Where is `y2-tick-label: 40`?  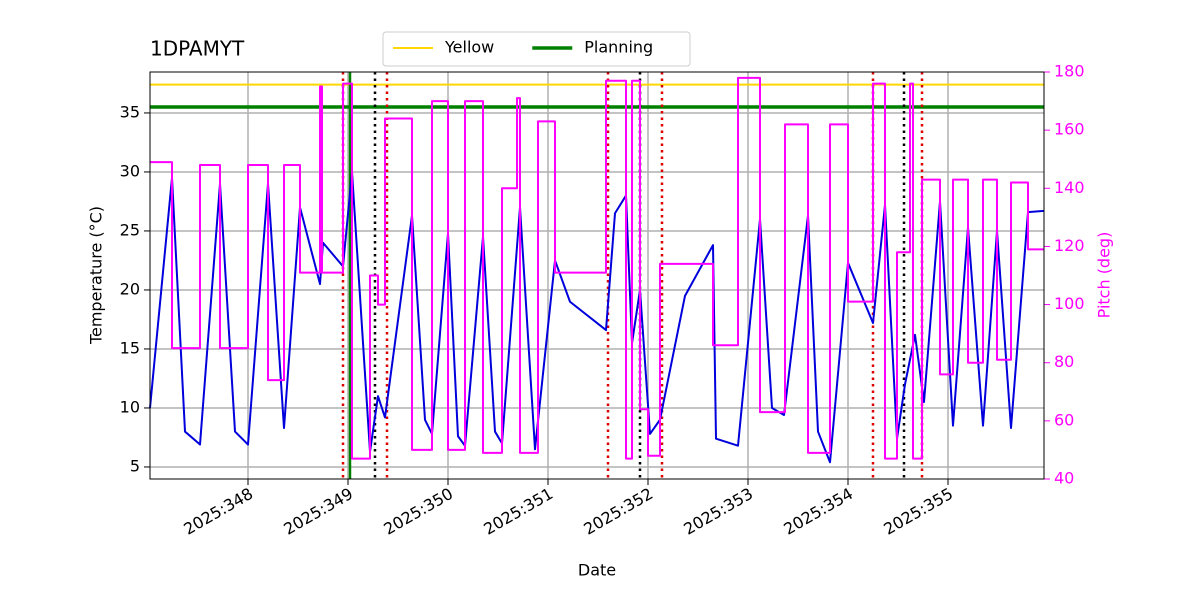
y2-tick-label: 40 is located at coordinates (1064, 478).